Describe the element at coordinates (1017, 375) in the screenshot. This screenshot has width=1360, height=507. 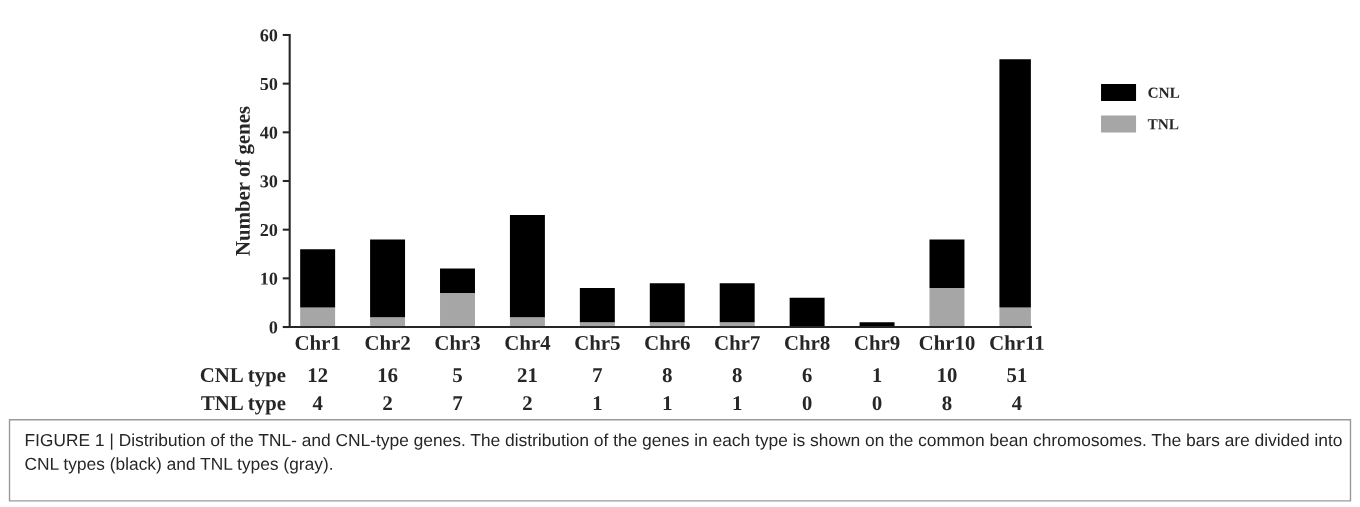
I see `data-label: 51` at that location.